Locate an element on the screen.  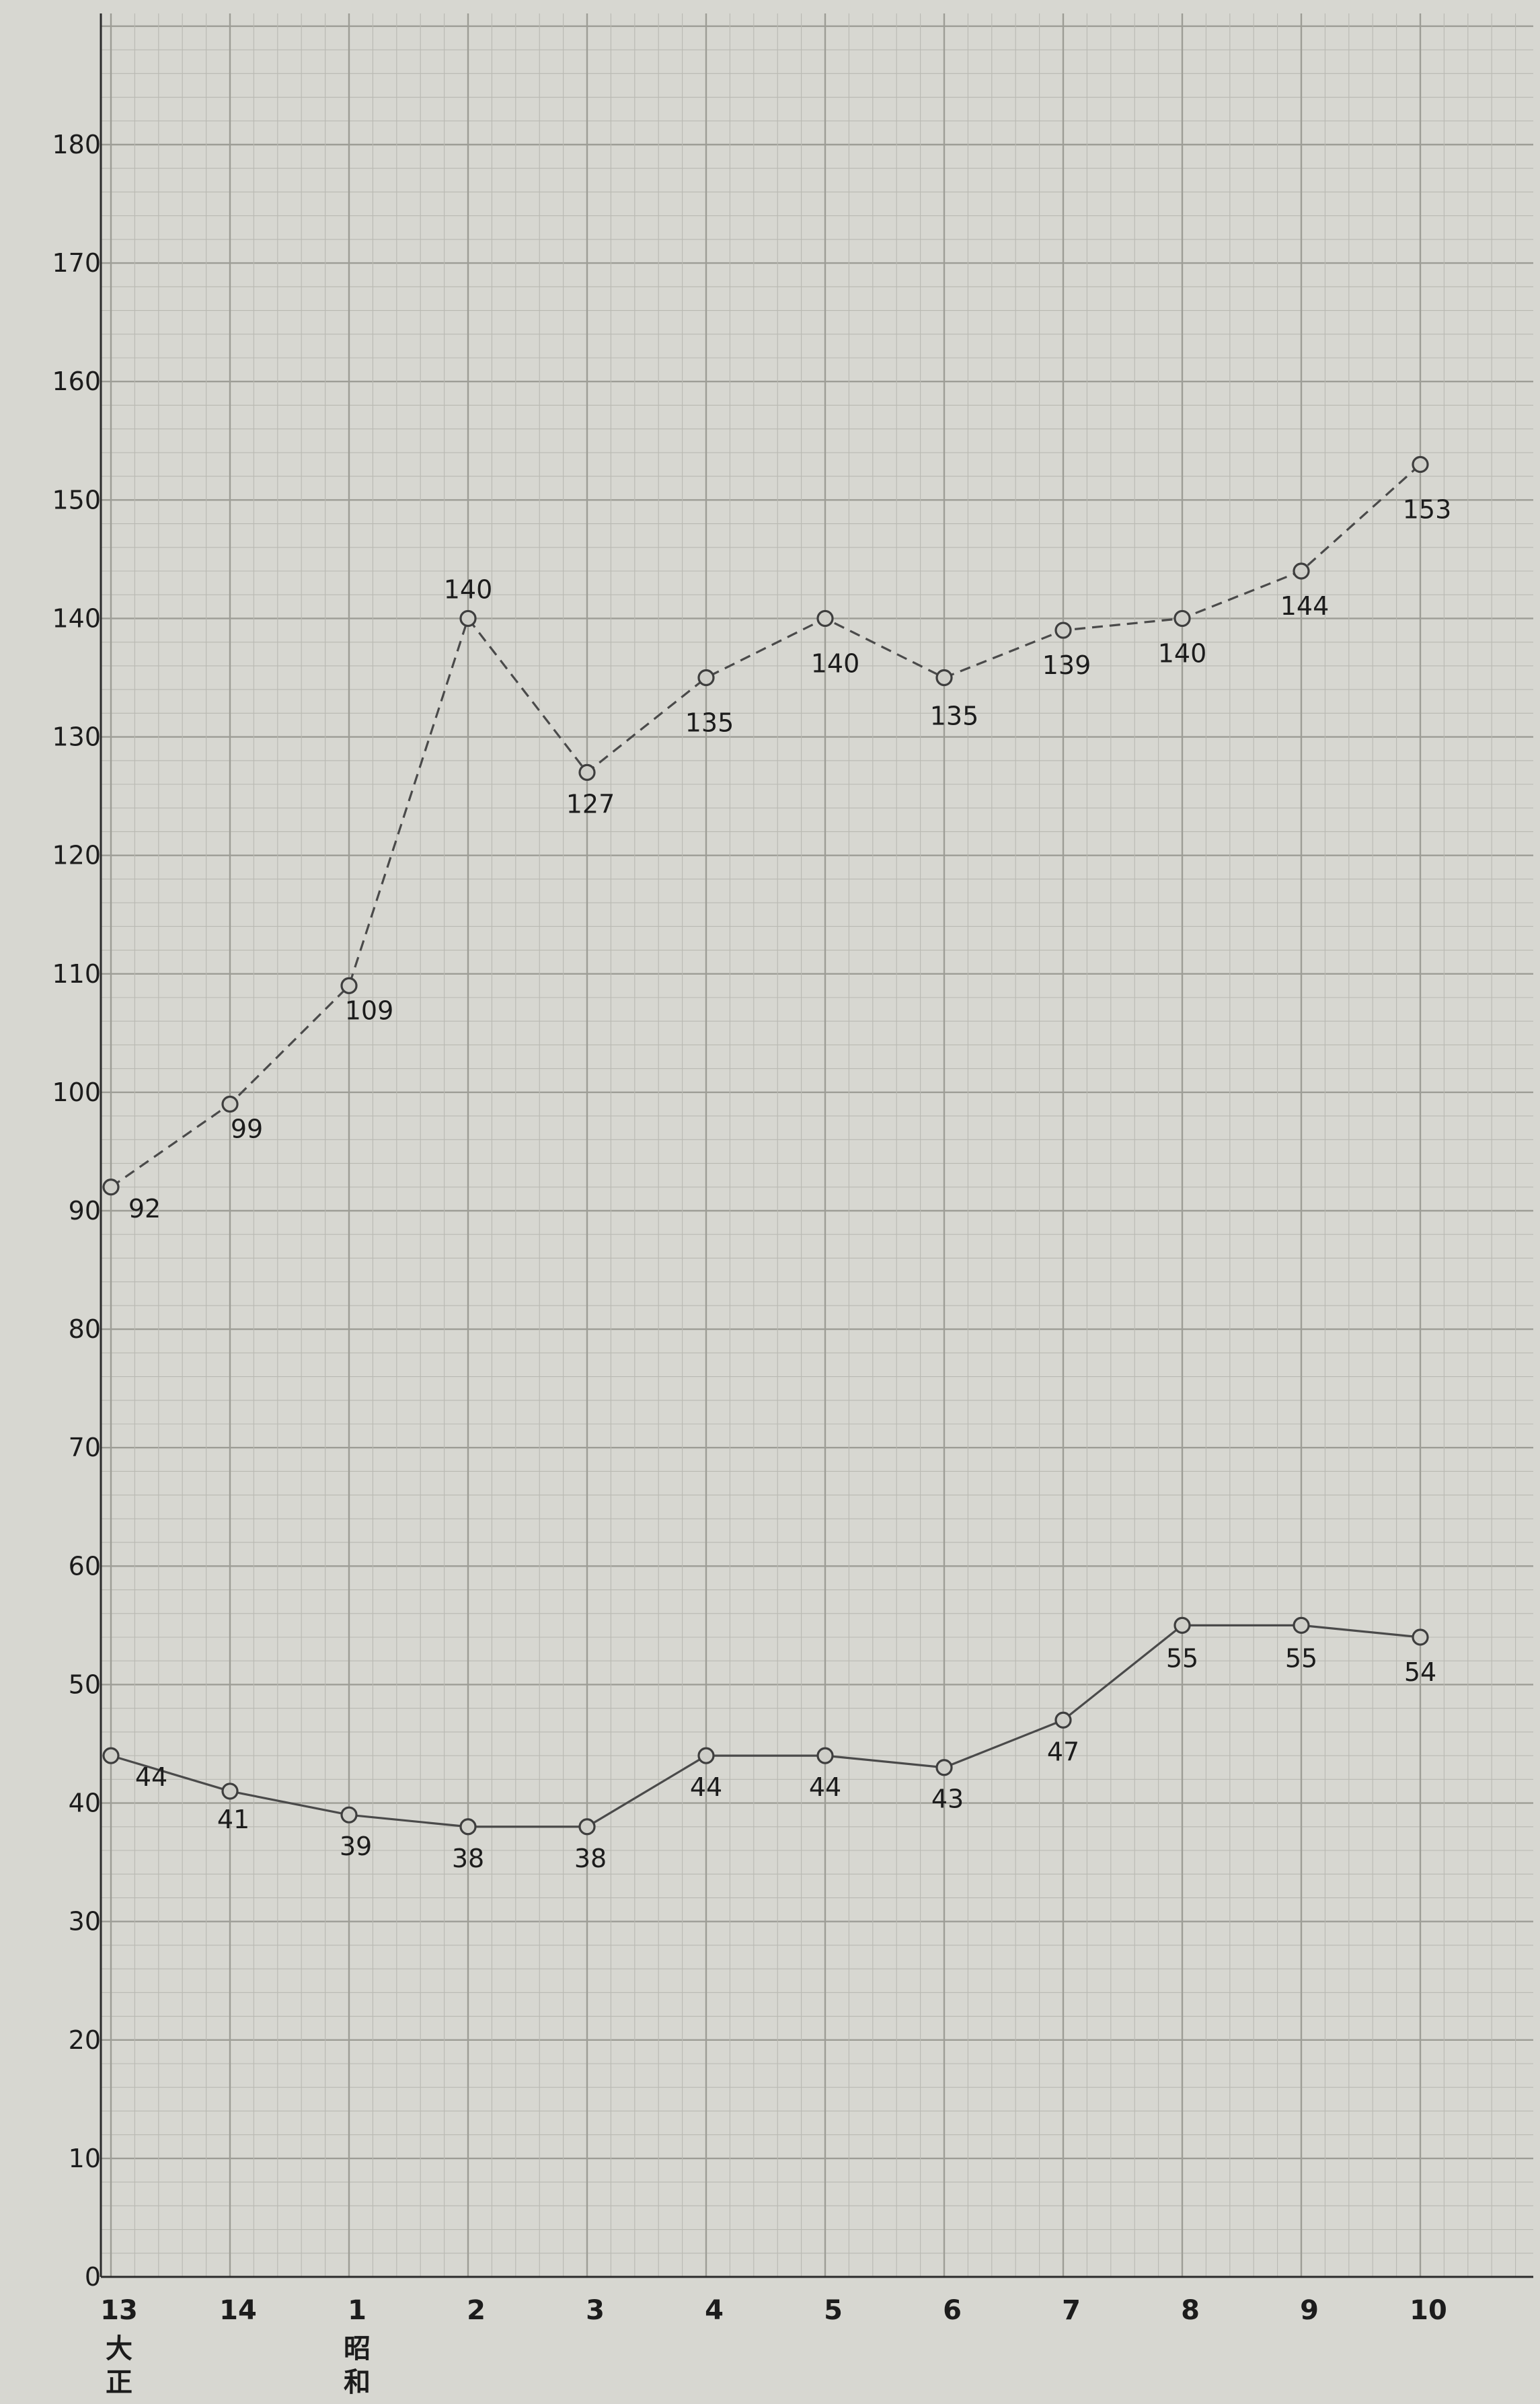
y-tick-label: 0 is located at coordinates (93, 2277).